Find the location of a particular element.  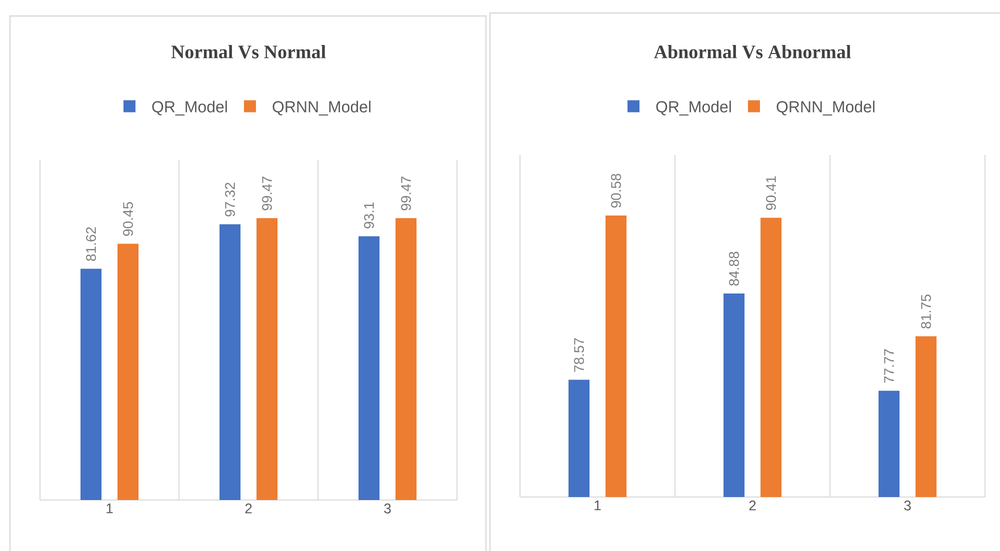

data-label: 78.57 is located at coordinates (579, 355).